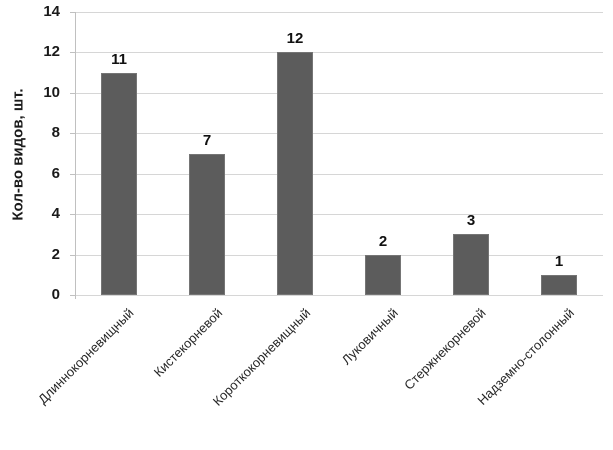  Describe the element at coordinates (55, 294) in the screenshot. I see `y-tick-label-0: 0` at that location.